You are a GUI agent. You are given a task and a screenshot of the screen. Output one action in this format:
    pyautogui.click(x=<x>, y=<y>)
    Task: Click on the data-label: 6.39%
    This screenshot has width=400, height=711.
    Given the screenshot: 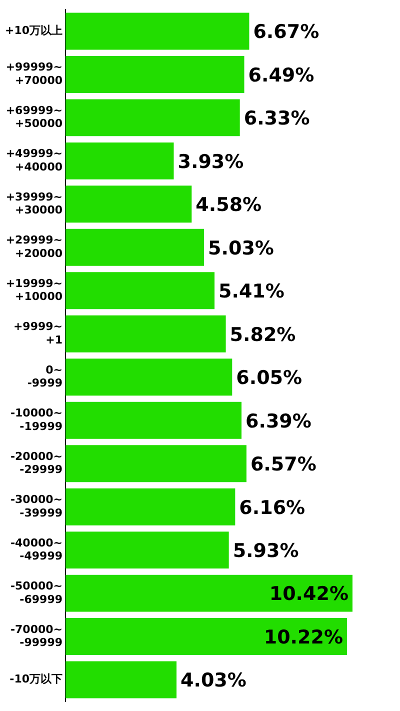 What is the action you would take?
    pyautogui.click(x=279, y=421)
    